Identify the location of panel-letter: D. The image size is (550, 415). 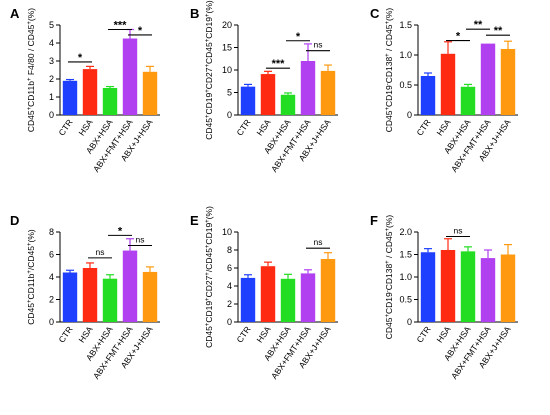
(14, 220).